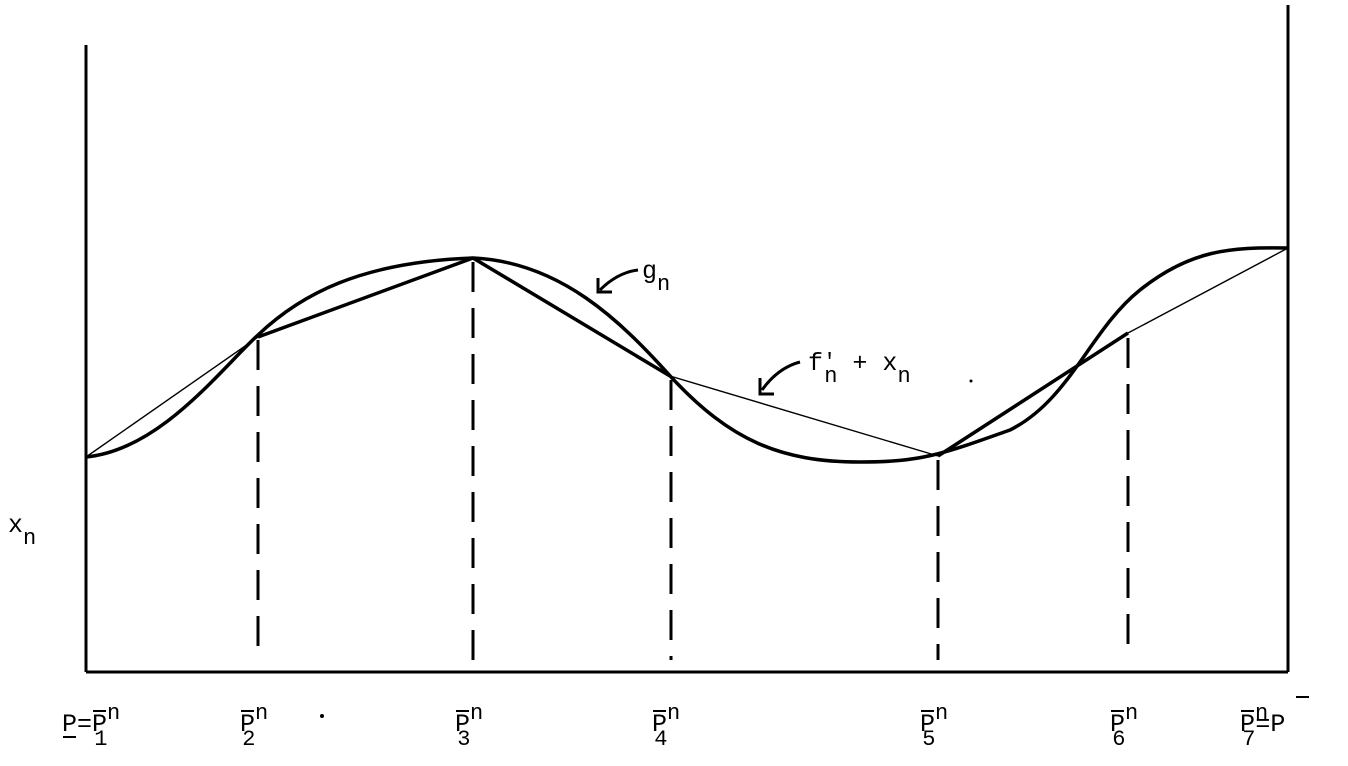 The image size is (1348, 766). I want to click on breakpoint-label-2: Pn 2, so click(254, 726).